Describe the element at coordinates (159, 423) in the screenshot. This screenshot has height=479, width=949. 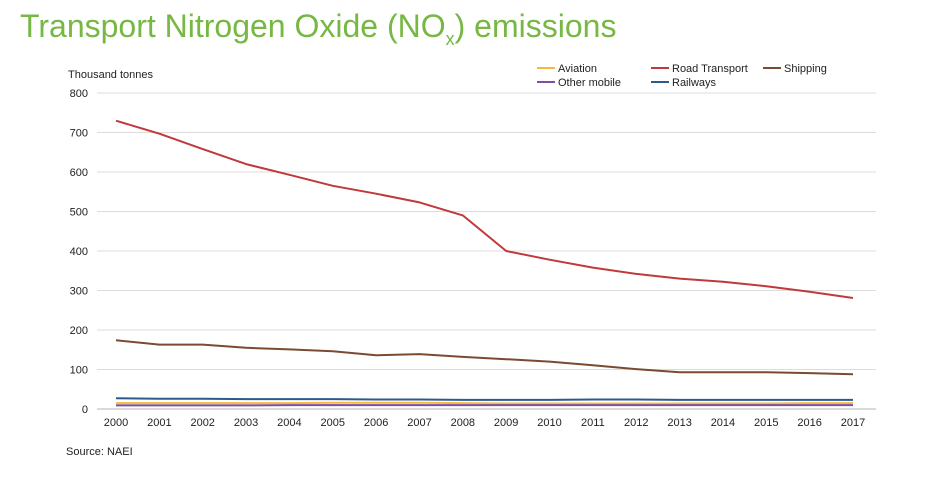
I see `x-tick-label: 2001` at that location.